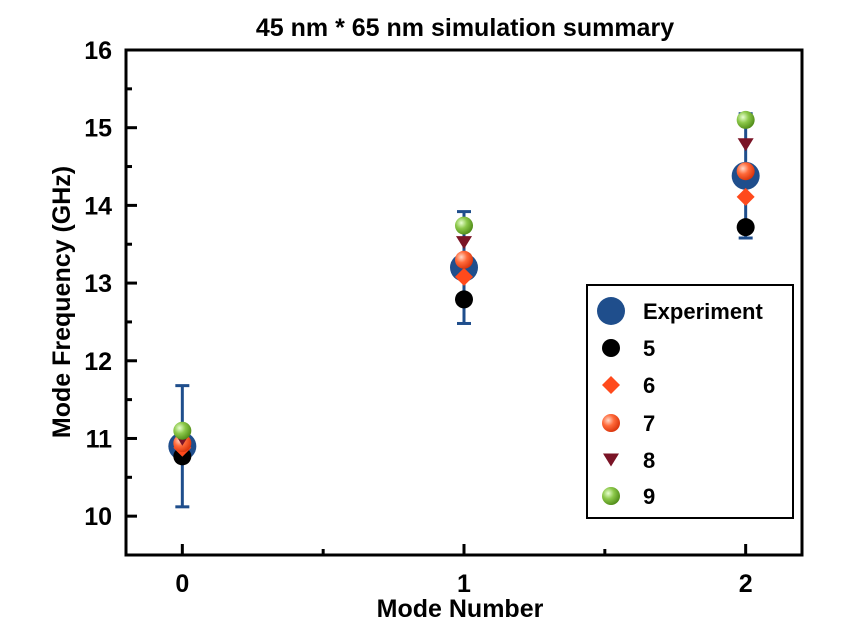 The width and height of the screenshot is (843, 632). I want to click on legend-label-5: 5, so click(649, 348).